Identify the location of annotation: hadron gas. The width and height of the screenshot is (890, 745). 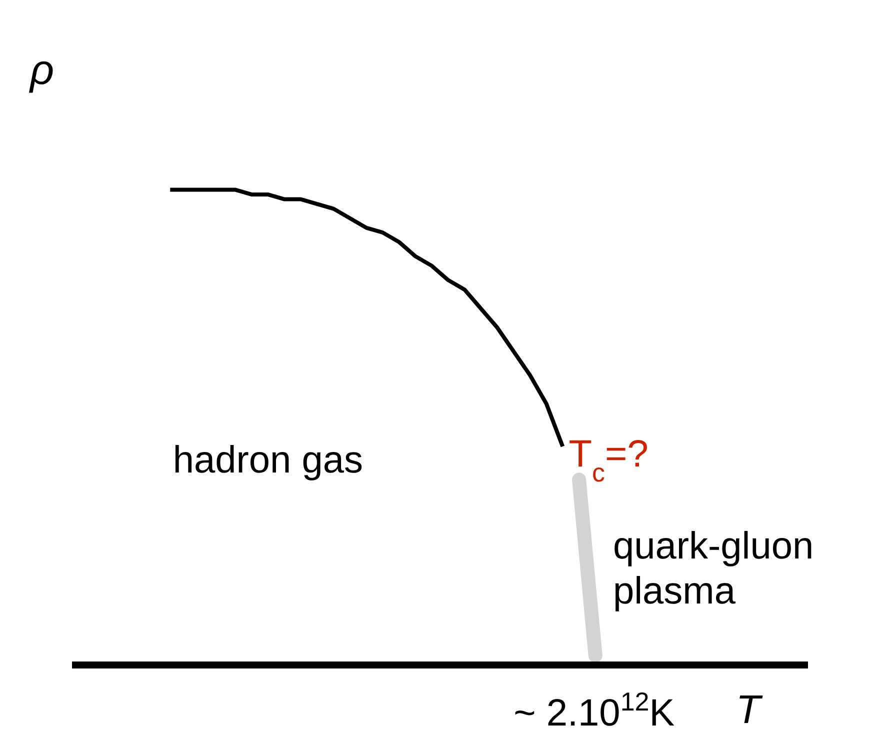
(267, 460).